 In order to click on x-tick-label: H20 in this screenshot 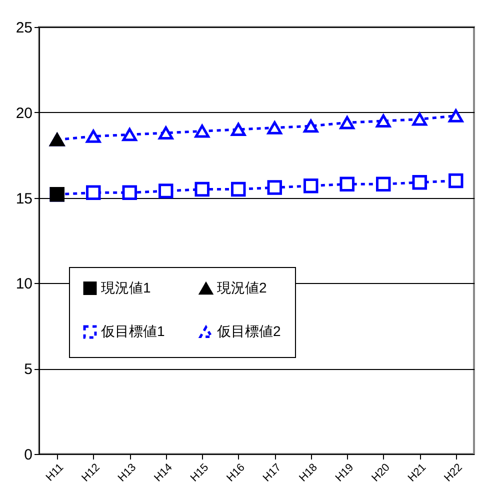, I will do `click(381, 473)`.